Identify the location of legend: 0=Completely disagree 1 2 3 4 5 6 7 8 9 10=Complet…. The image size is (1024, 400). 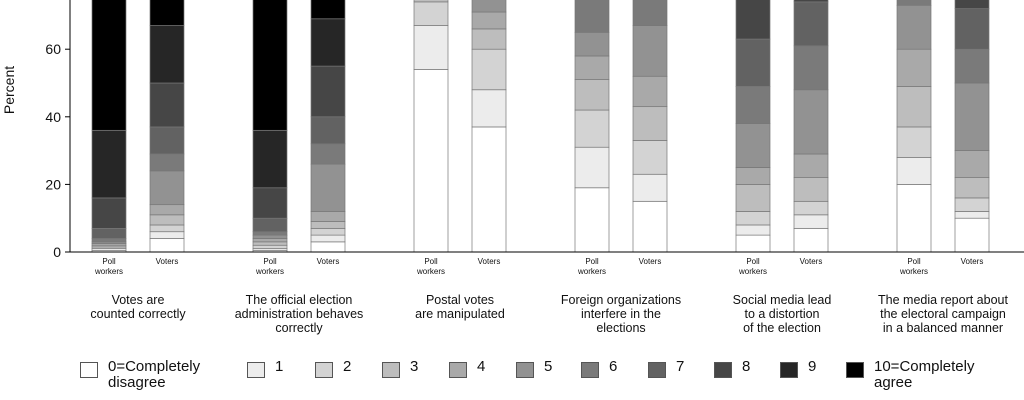
(512, 377).